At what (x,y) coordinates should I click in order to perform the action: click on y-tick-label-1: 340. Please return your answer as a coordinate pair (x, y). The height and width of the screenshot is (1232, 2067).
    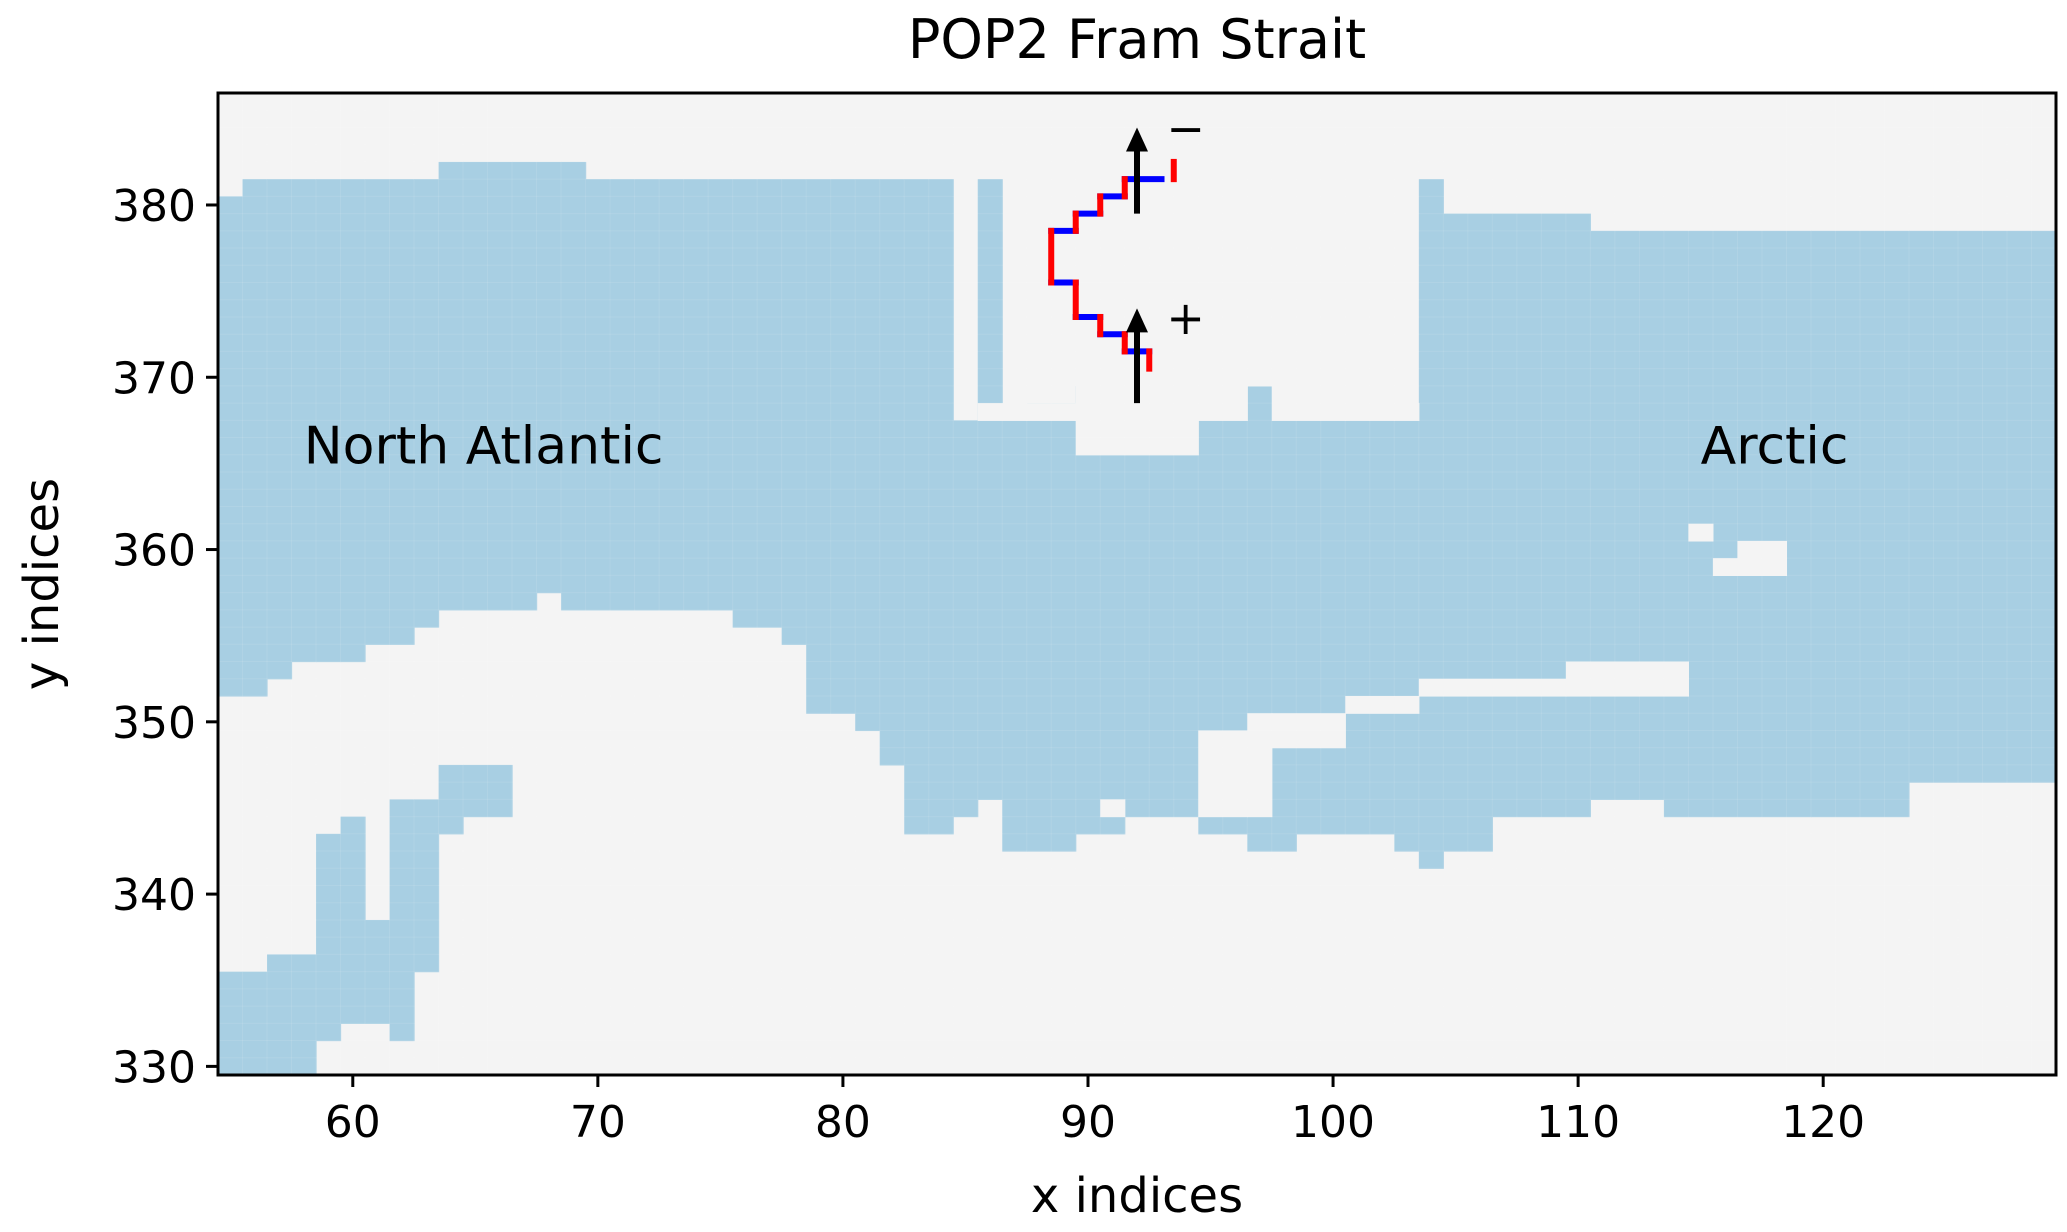
    Looking at the image, I should click on (154, 895).